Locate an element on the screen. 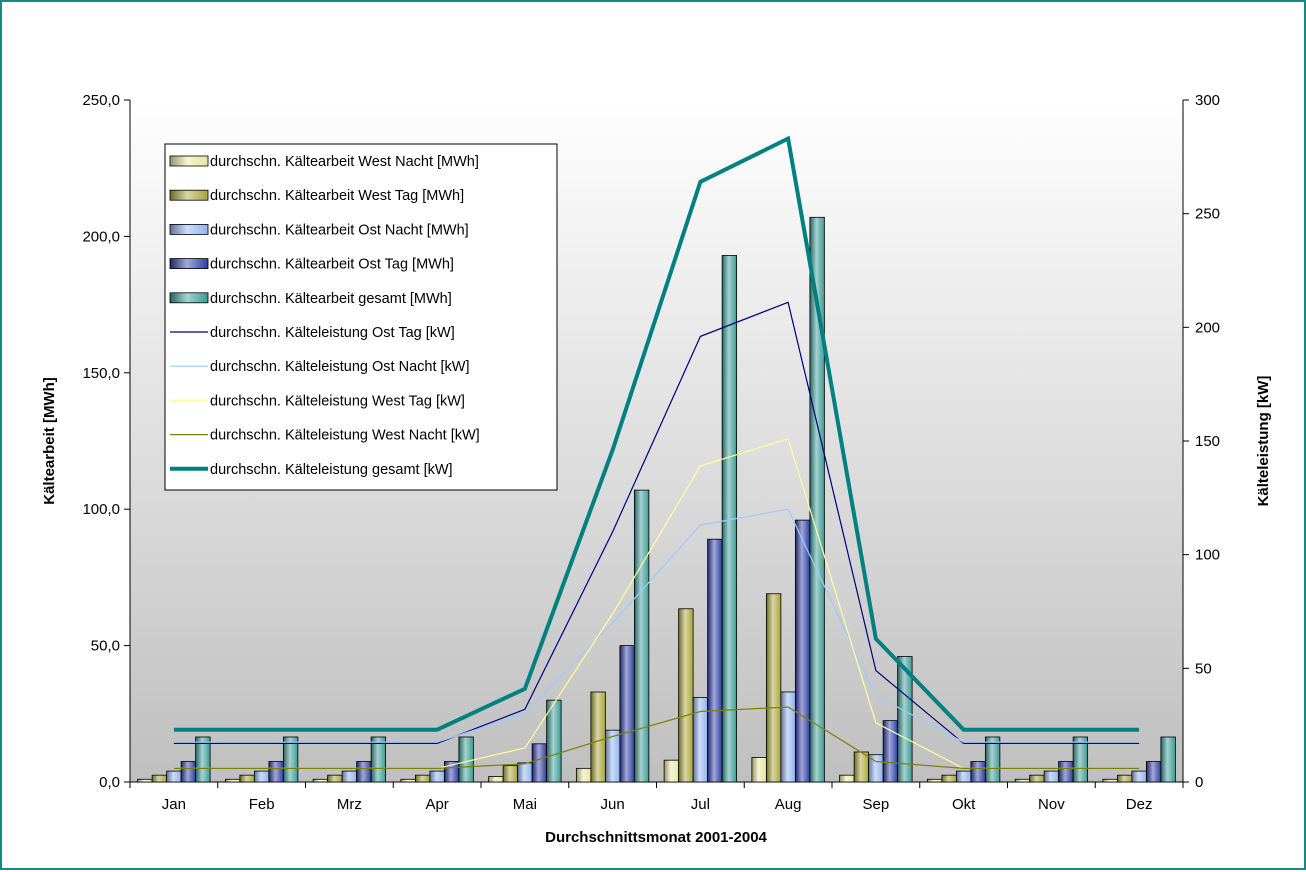 Image resolution: width=1306 pixels, height=872 pixels. x-tick-label: Sep is located at coordinates (876, 804).